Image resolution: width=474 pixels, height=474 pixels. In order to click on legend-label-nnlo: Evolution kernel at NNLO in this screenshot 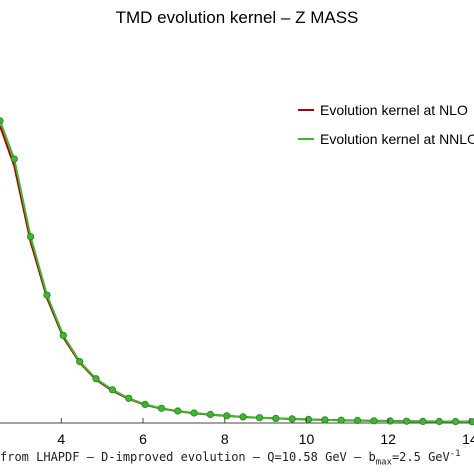, I will do `click(397, 139)`.